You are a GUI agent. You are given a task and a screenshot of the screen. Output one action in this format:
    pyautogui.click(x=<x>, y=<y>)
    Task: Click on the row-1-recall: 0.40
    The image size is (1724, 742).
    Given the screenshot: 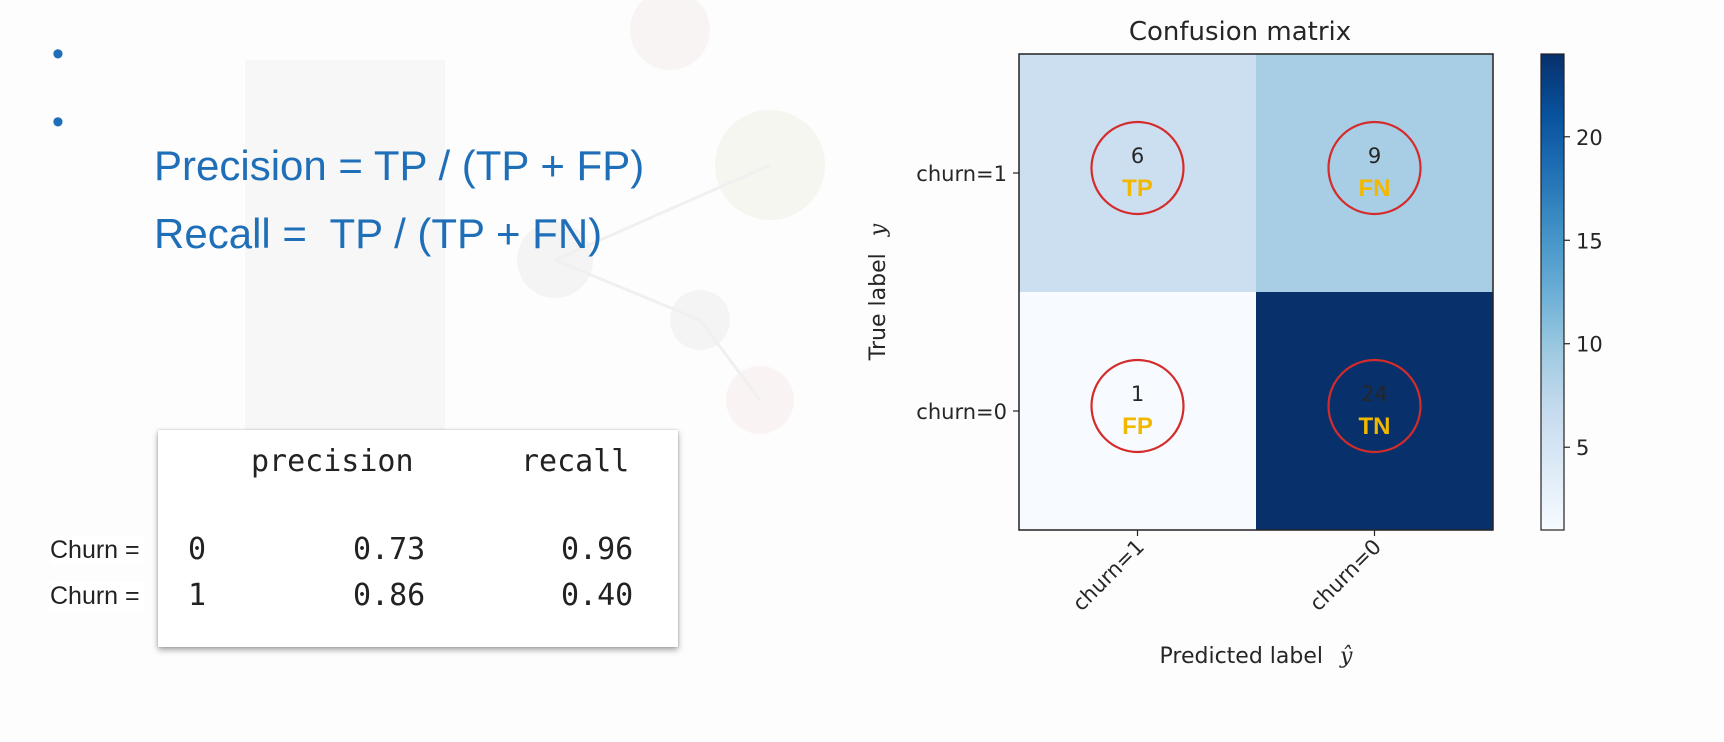 What is the action you would take?
    pyautogui.click(x=597, y=595)
    